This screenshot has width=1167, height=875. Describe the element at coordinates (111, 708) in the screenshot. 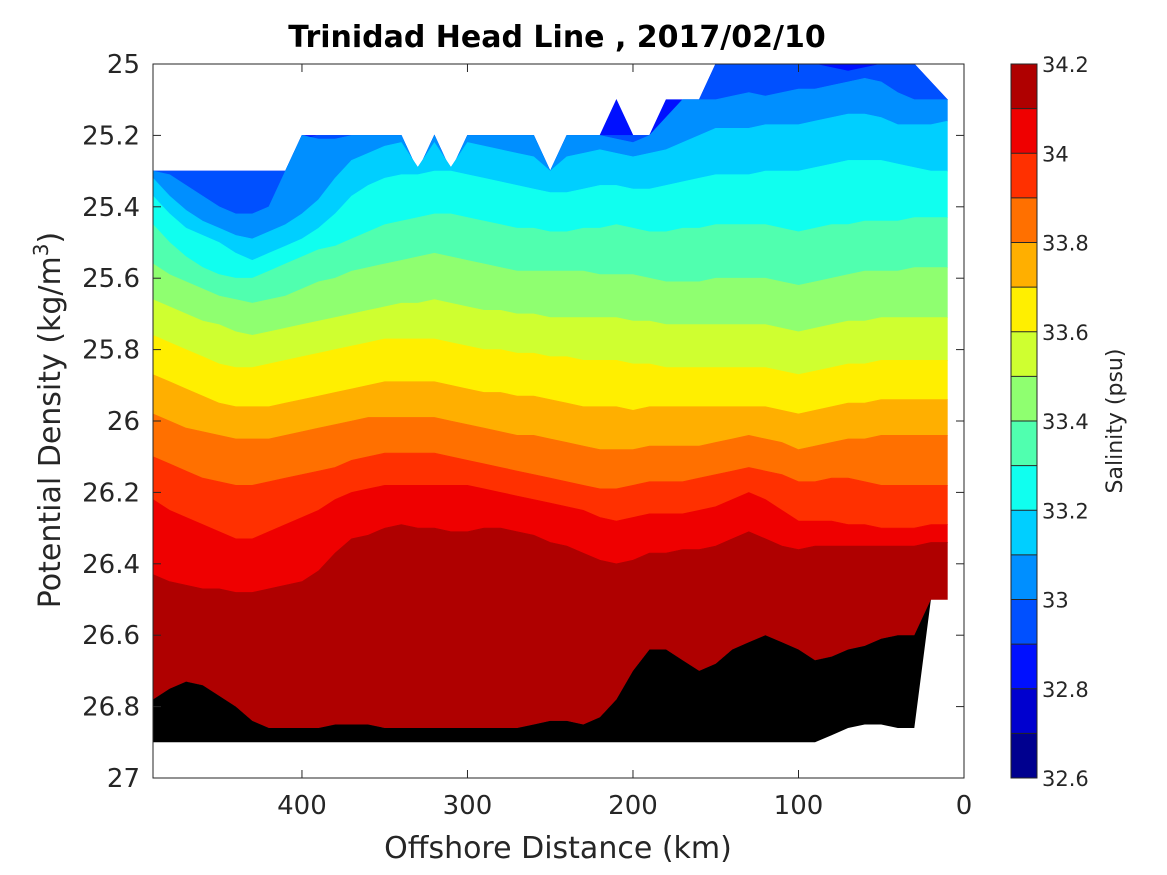

I see `y-tick-label: 26.8` at that location.